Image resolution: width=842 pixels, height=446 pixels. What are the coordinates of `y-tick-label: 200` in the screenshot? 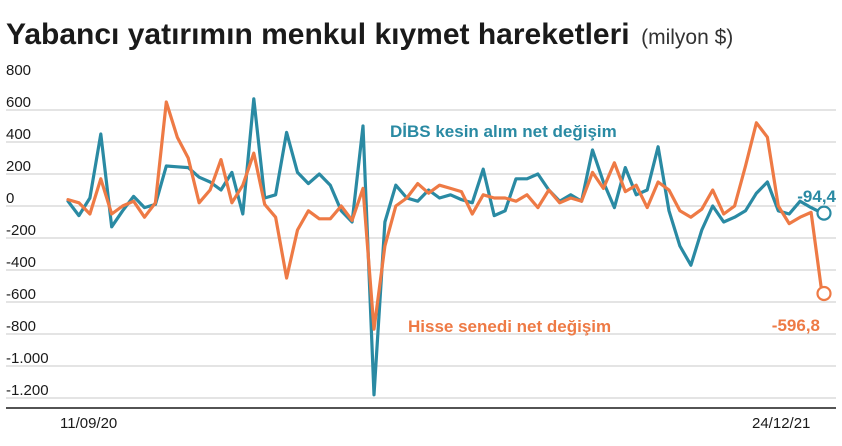 It's located at (18, 166).